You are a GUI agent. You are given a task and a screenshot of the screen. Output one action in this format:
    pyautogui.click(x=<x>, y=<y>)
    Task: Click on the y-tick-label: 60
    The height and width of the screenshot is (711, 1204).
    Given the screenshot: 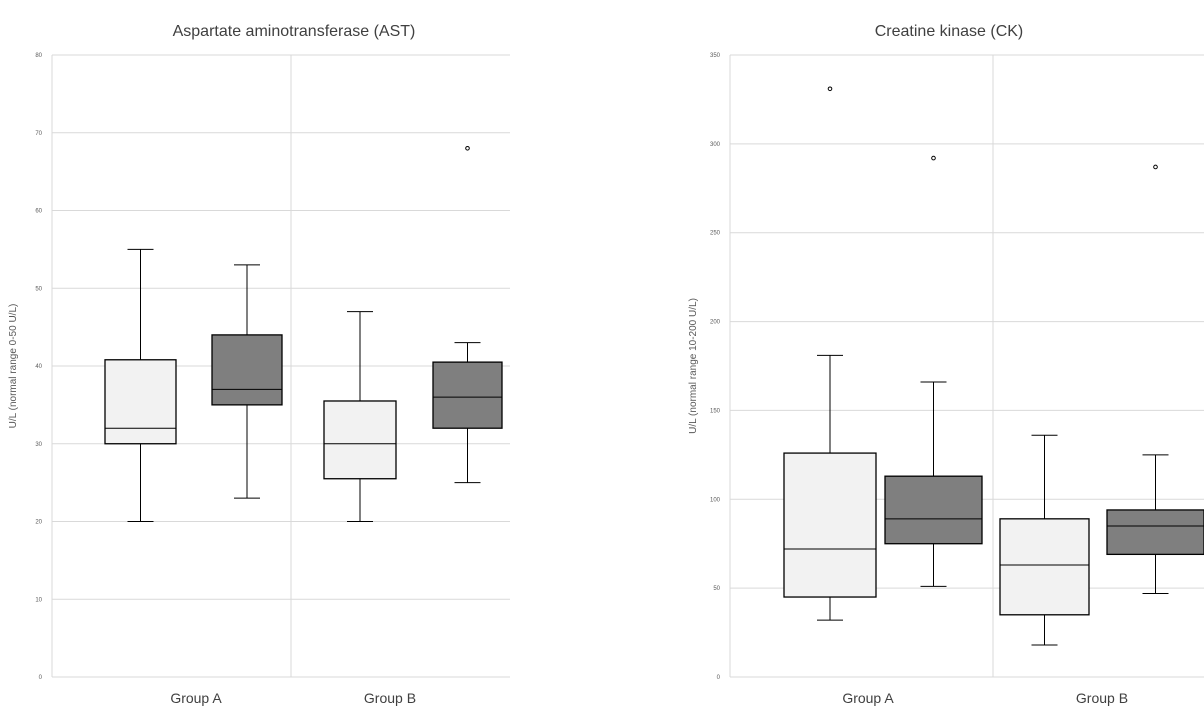 What is the action you would take?
    pyautogui.click(x=38, y=212)
    